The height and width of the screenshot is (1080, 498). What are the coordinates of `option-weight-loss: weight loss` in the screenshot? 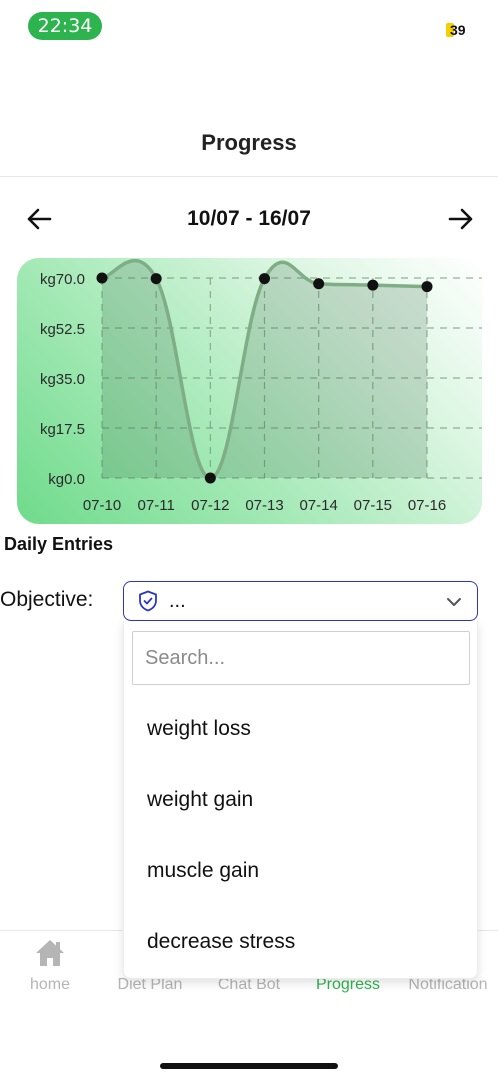 It's located at (199, 728).